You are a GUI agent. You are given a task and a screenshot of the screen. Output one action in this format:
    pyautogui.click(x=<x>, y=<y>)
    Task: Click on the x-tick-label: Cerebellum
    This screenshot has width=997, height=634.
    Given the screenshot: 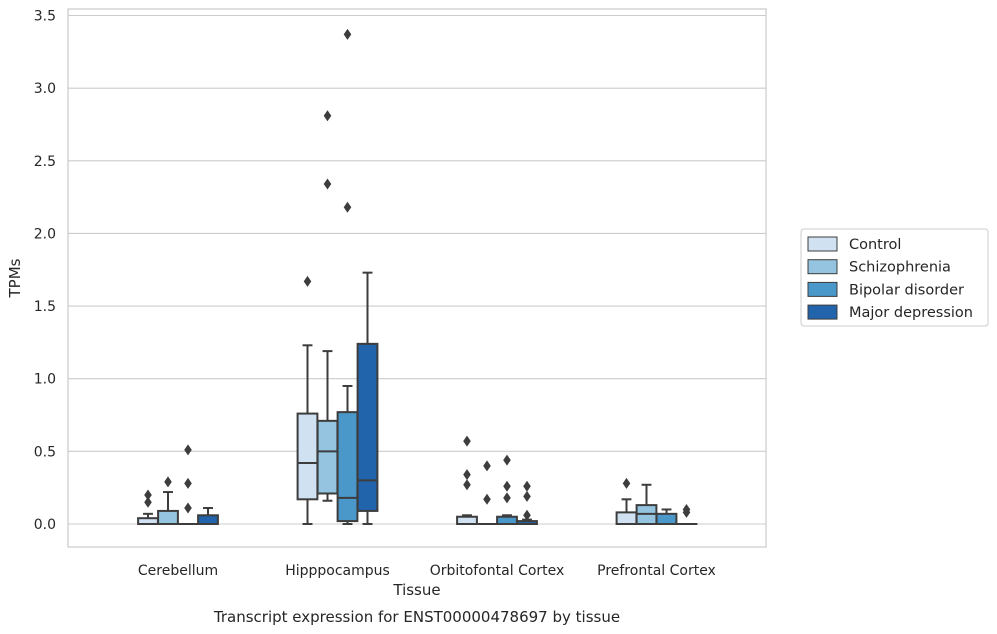 What is the action you would take?
    pyautogui.click(x=178, y=571)
    